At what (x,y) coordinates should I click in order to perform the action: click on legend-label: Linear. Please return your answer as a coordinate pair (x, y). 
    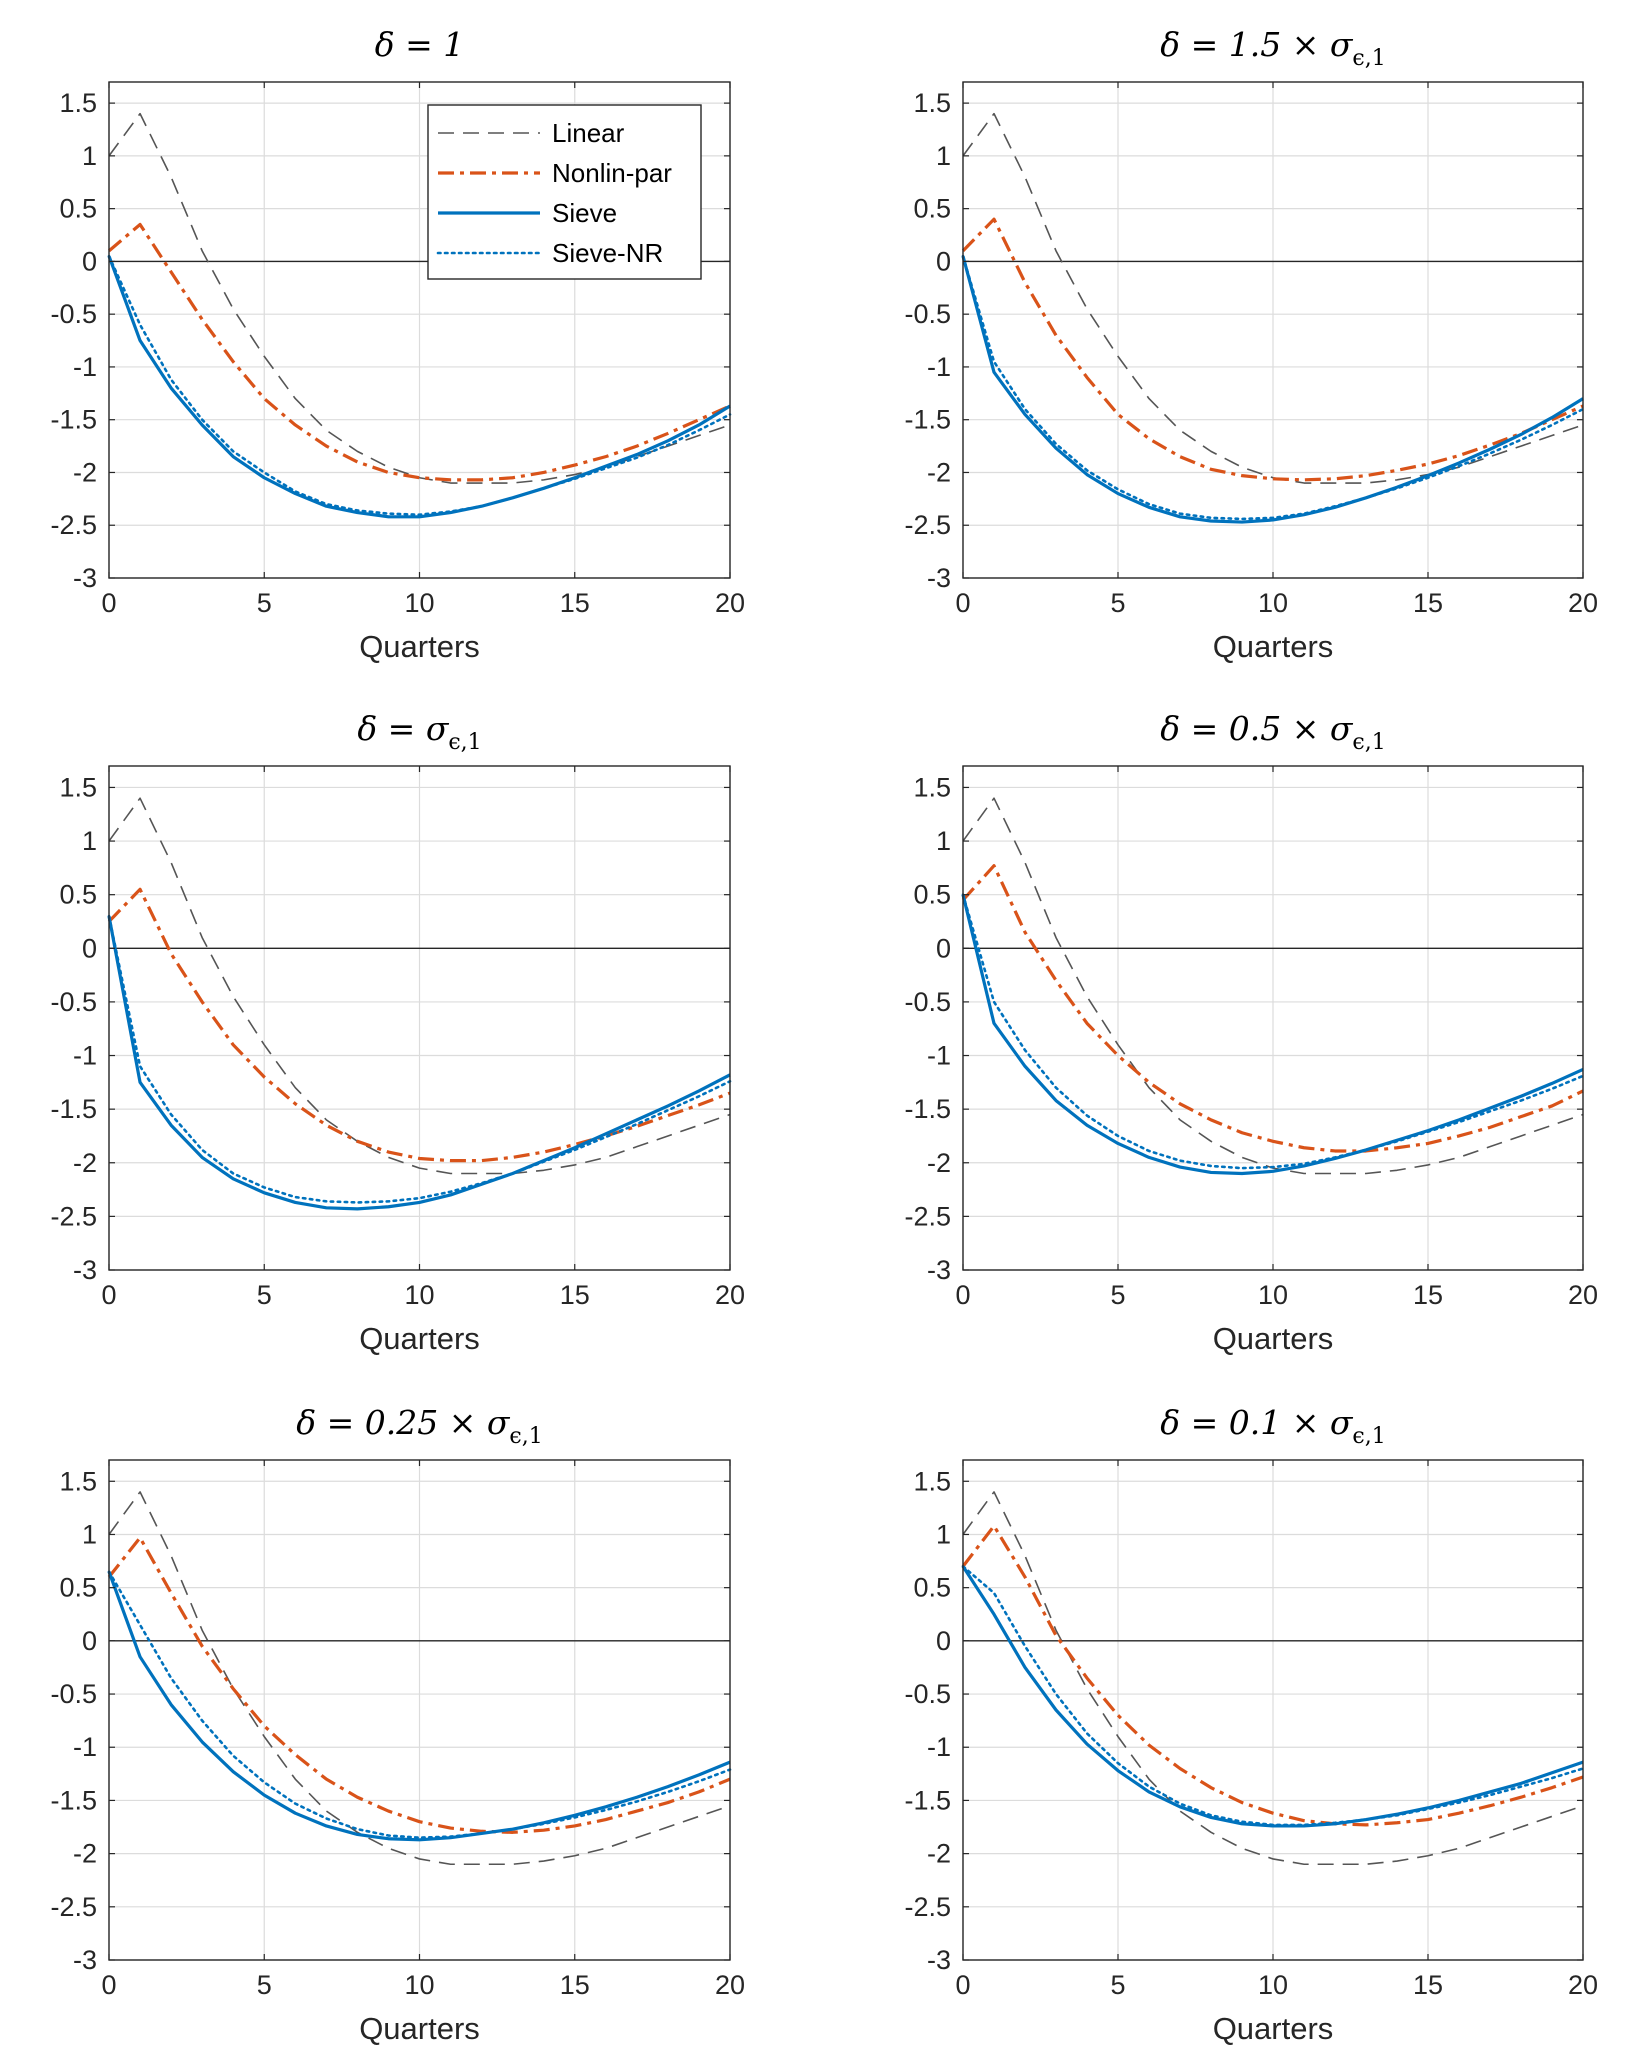
    Looking at the image, I should click on (588, 133).